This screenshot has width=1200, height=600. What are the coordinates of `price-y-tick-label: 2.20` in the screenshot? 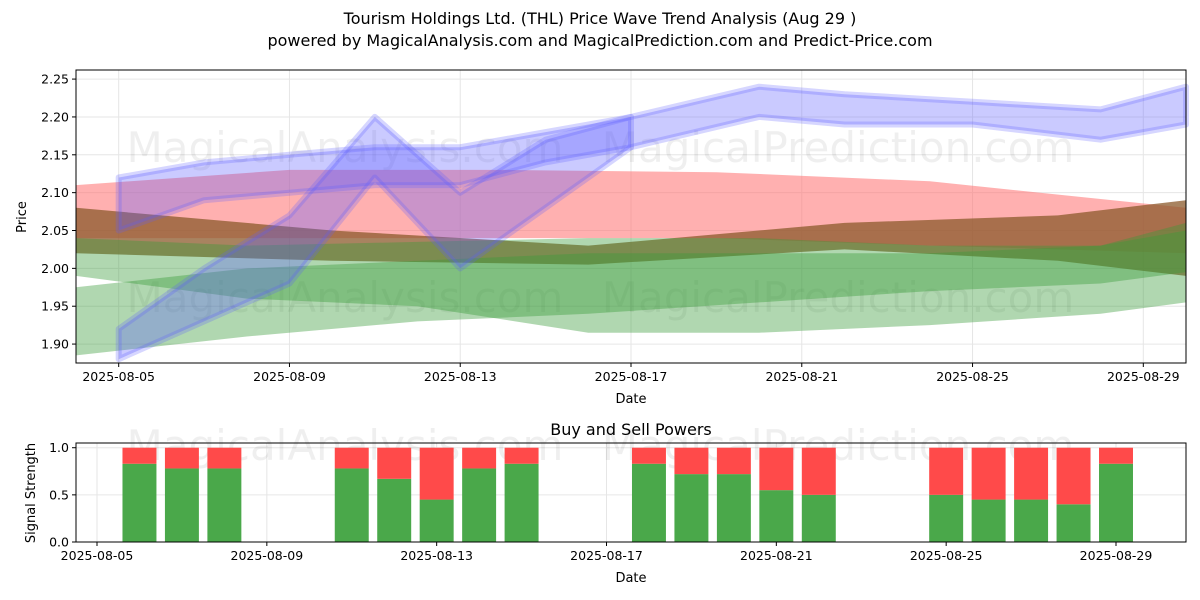 It's located at (55, 116).